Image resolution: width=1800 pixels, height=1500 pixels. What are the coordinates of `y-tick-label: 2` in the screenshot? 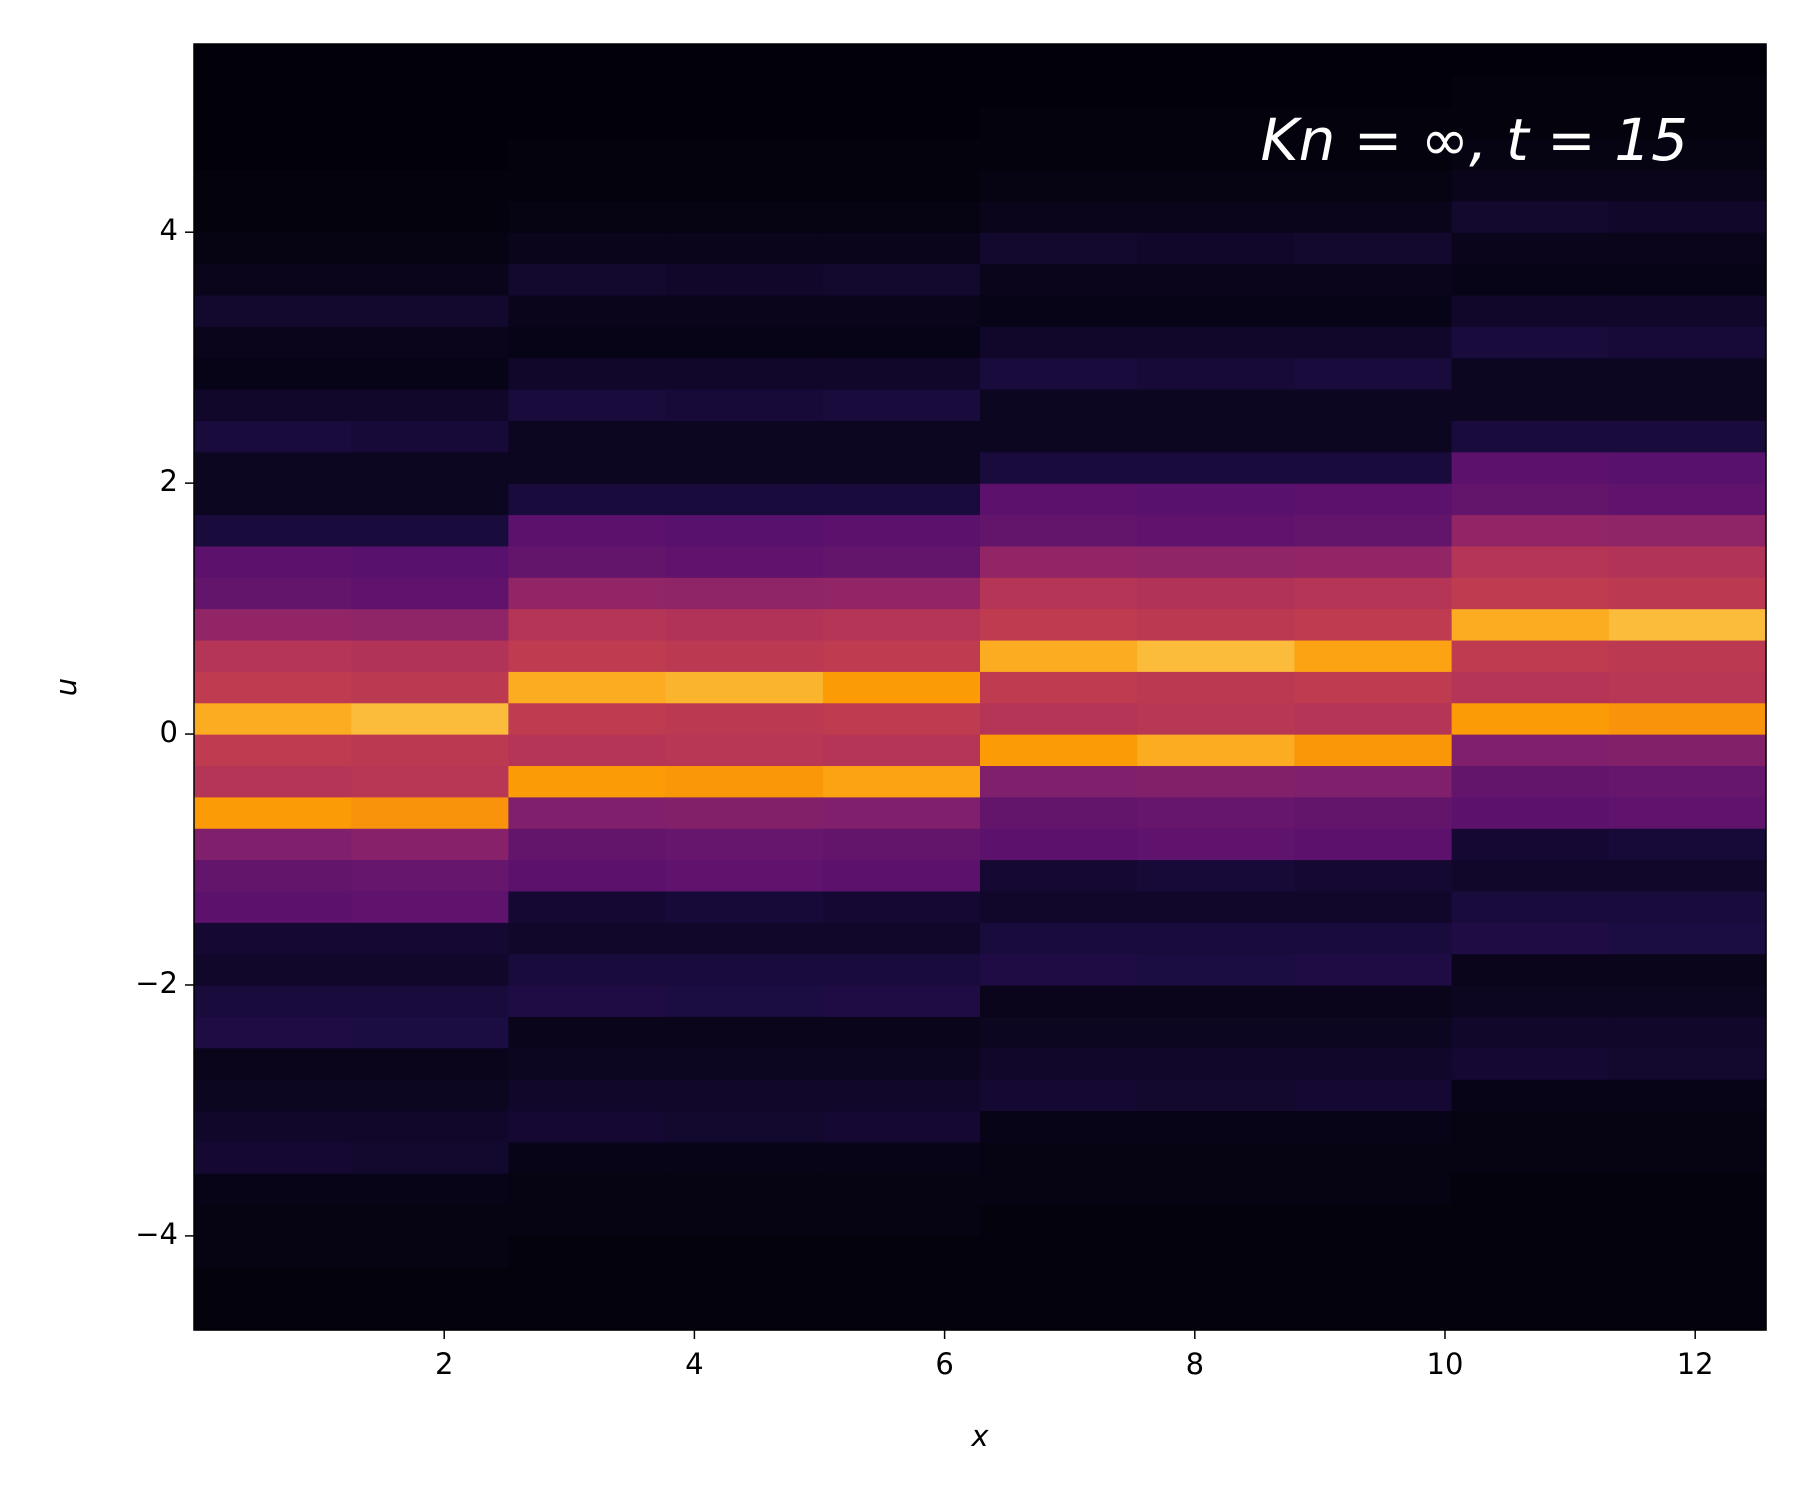 It's located at (169, 481).